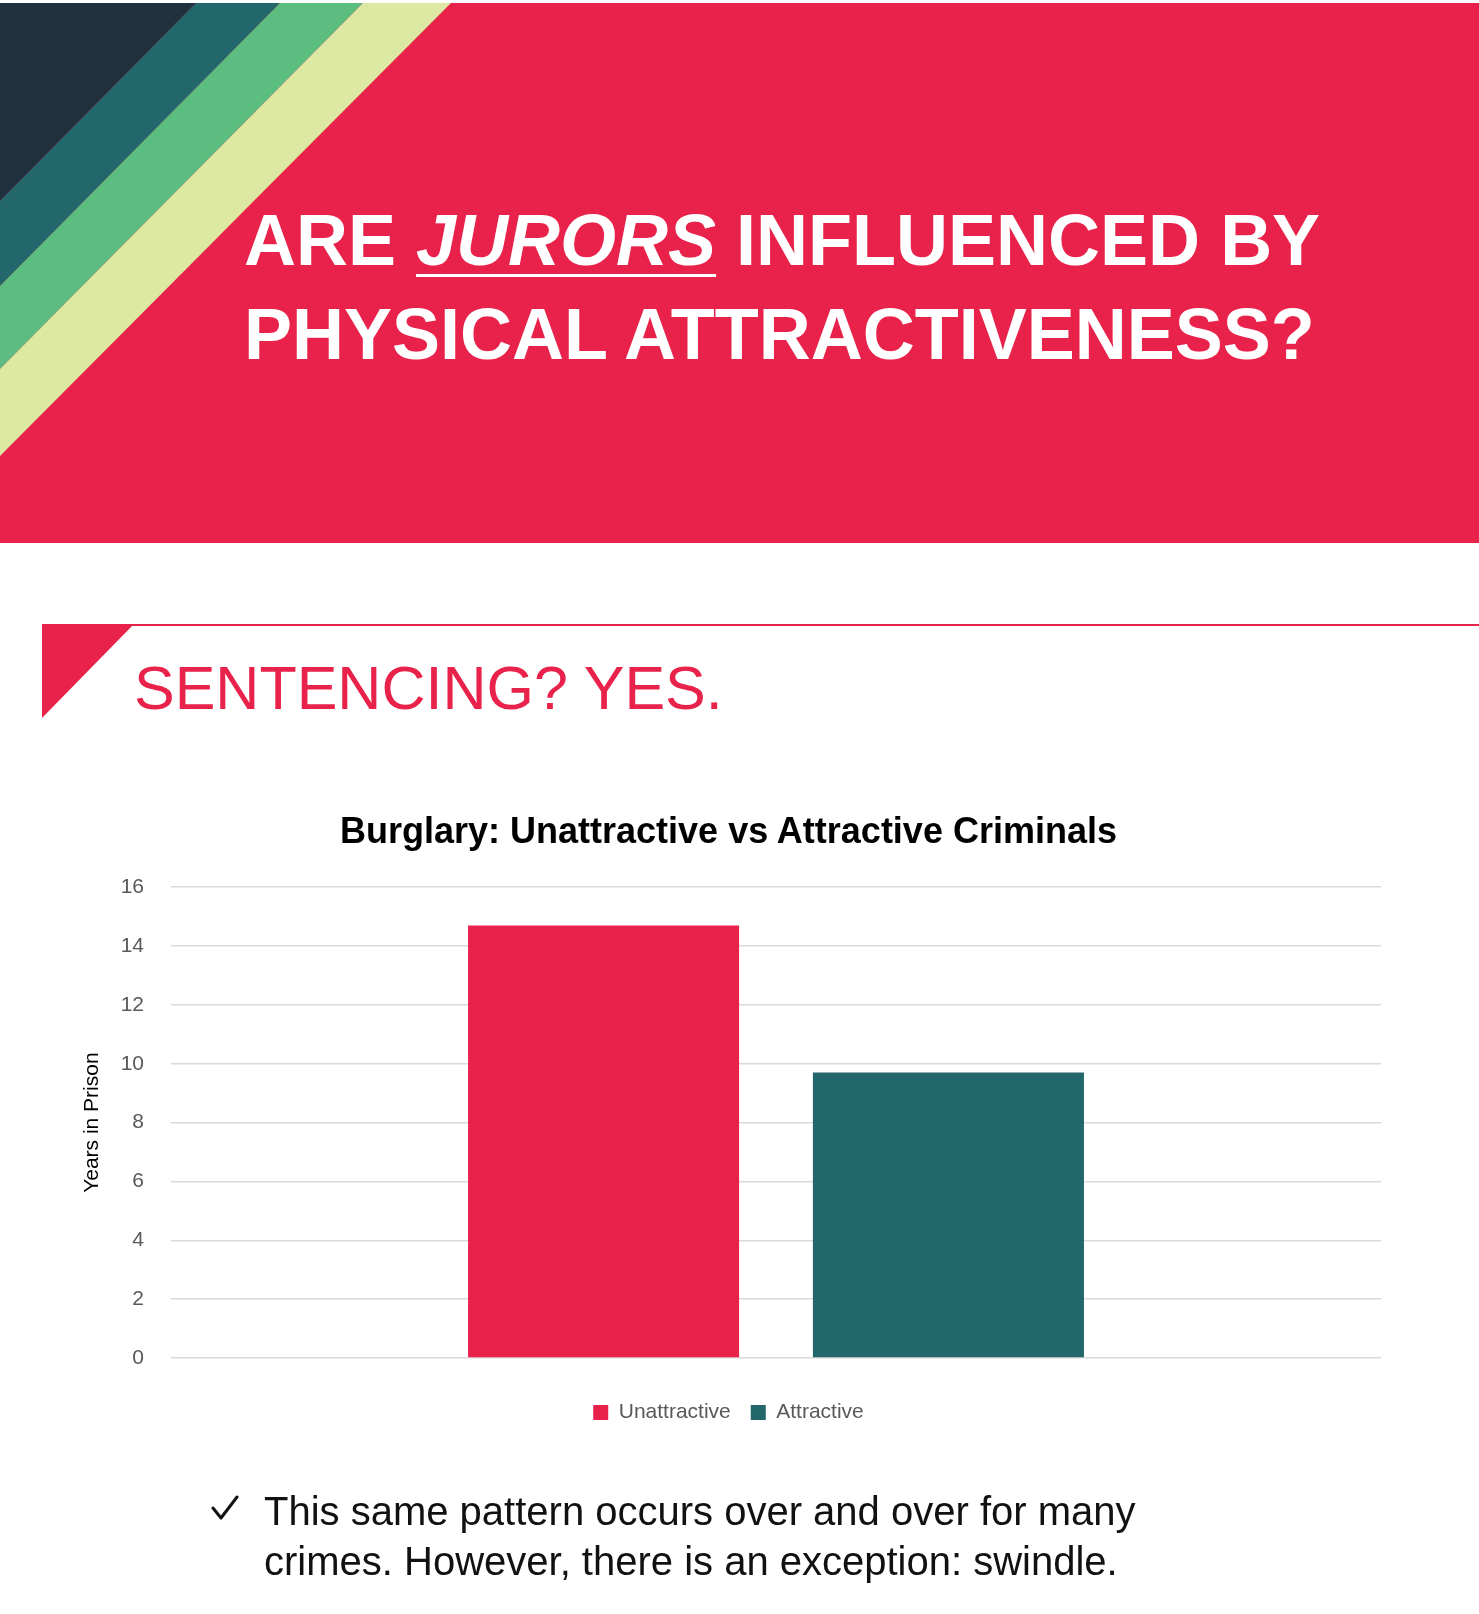 The image size is (1479, 1614). Describe the element at coordinates (820, 1411) in the screenshot. I see `legend-label: Attractive` at that location.